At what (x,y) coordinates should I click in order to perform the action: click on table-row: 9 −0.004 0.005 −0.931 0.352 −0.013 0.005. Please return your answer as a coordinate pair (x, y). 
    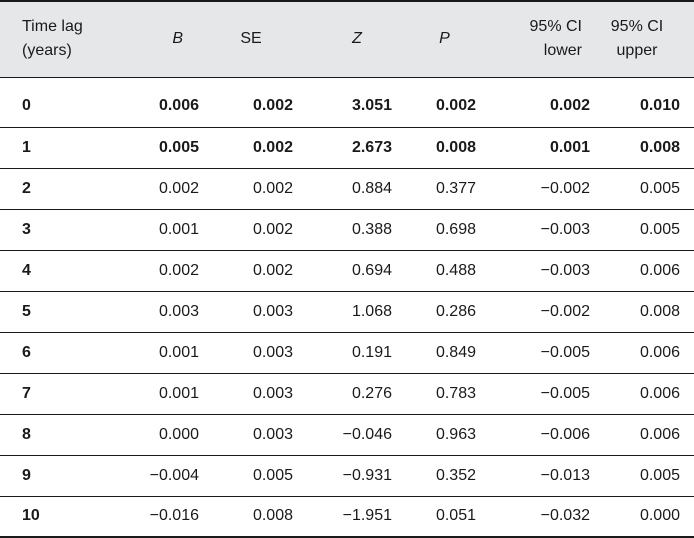
    Looking at the image, I should click on (347, 475).